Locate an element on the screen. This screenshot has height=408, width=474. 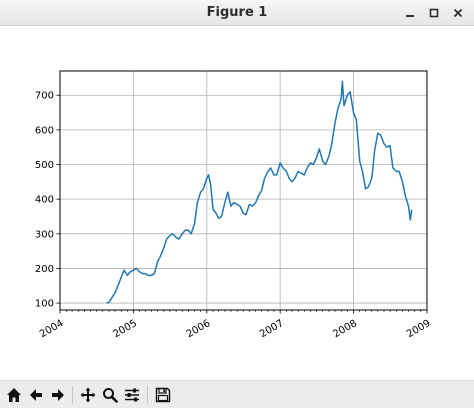
forward-arrow-icon is located at coordinates (57, 395).